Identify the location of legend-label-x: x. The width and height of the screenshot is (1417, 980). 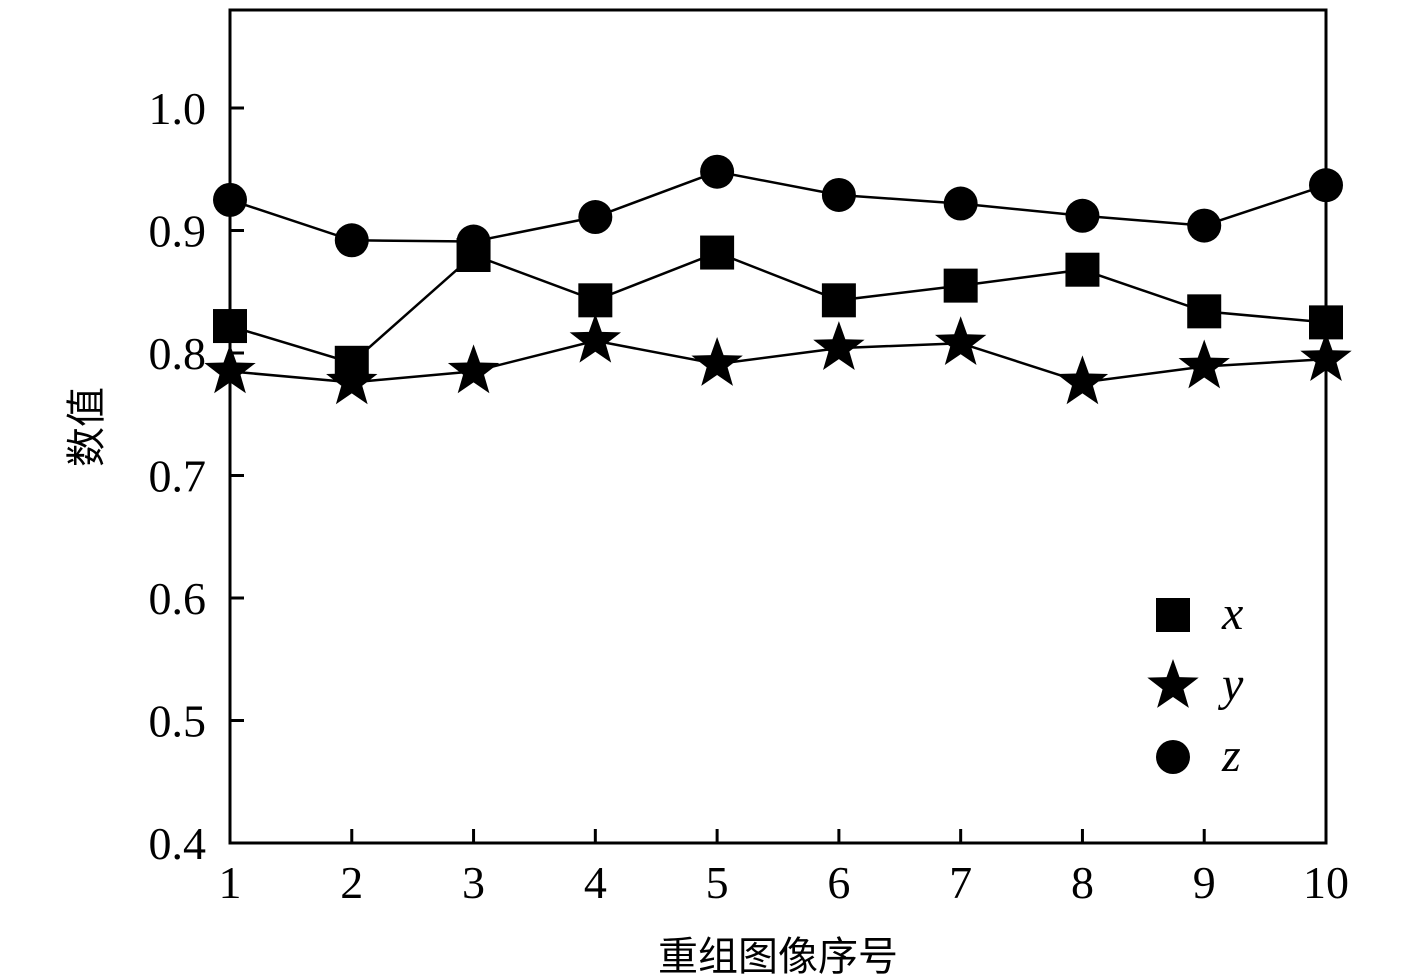
(1232, 613).